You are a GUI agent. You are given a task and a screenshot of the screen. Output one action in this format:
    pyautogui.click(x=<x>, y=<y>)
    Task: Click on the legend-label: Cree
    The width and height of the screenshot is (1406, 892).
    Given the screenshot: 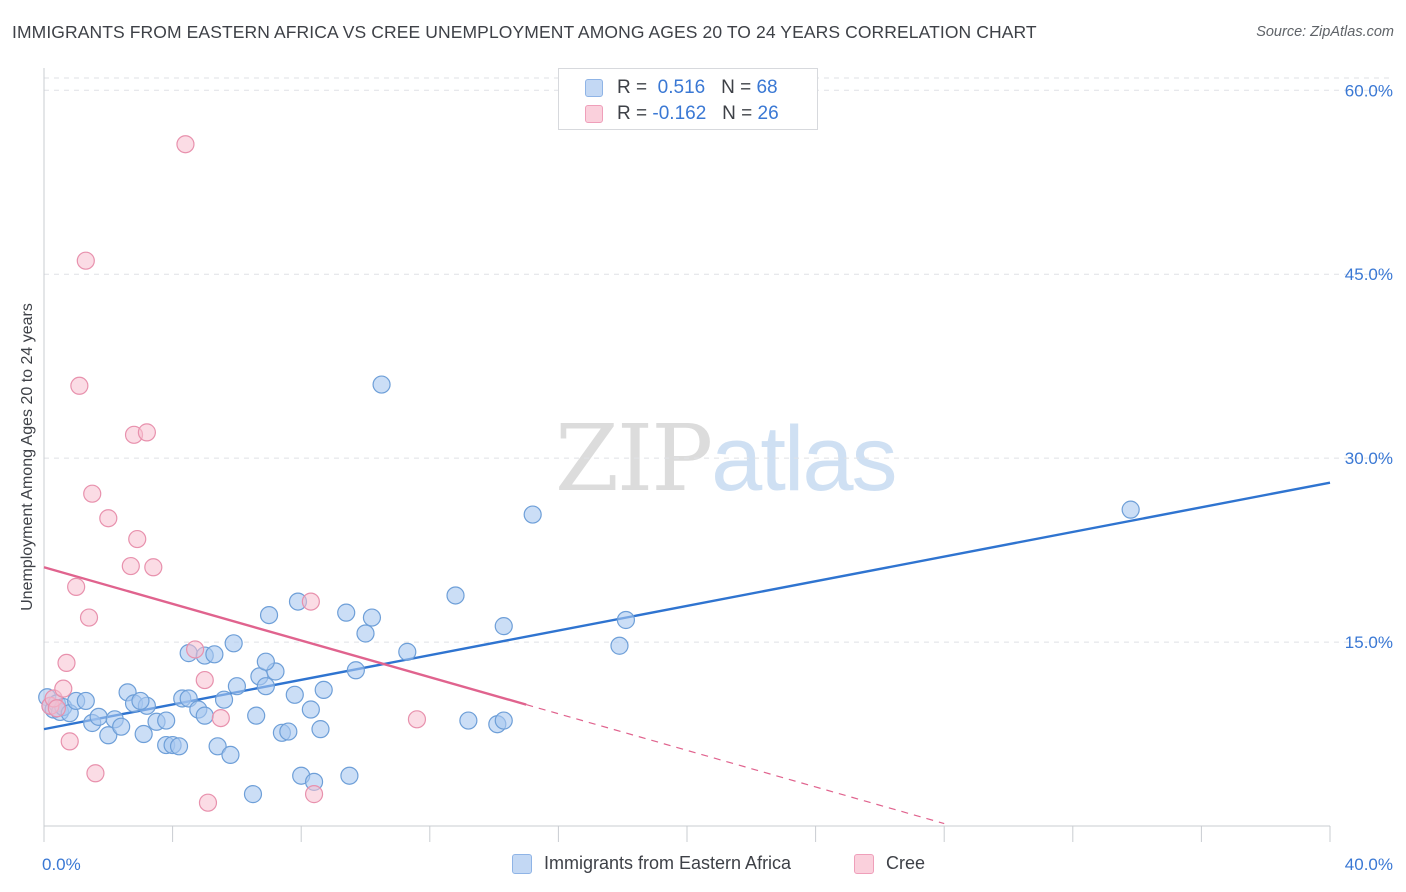 What is the action you would take?
    pyautogui.click(x=906, y=863)
    